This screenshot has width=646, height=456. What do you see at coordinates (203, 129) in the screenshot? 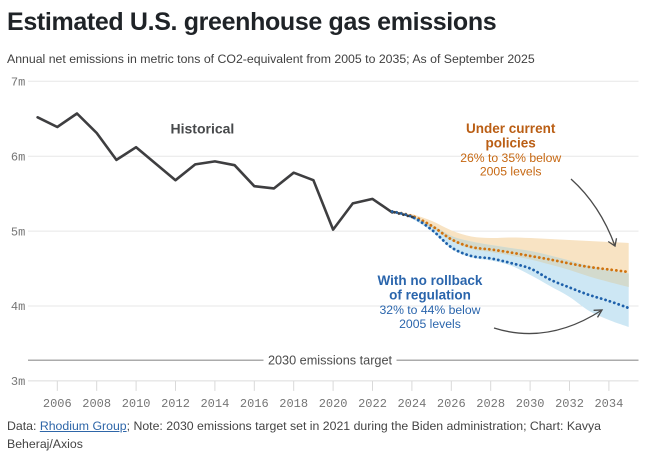
I see `svg-text: Historical` at bounding box center [203, 129].